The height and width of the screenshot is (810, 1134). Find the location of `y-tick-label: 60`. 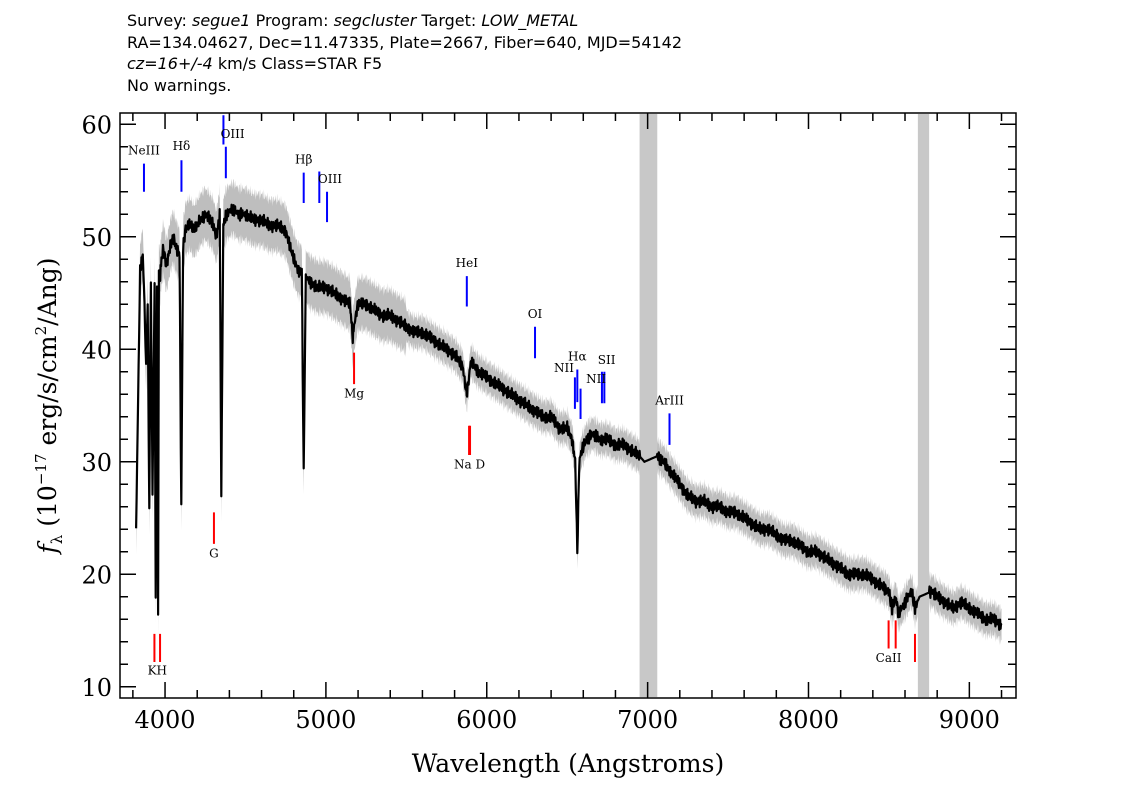

y-tick-label: 60 is located at coordinates (96, 125).